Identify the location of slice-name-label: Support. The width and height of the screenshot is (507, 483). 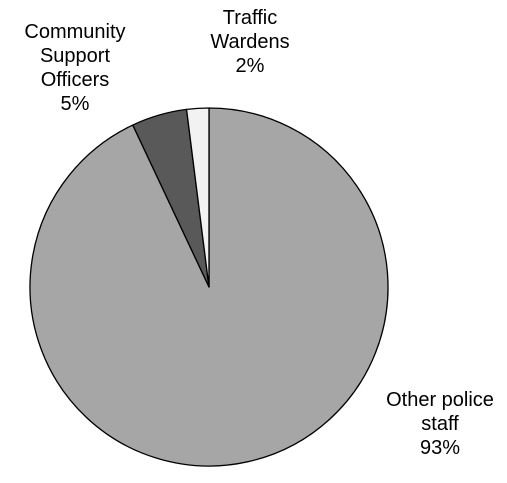
(75, 56).